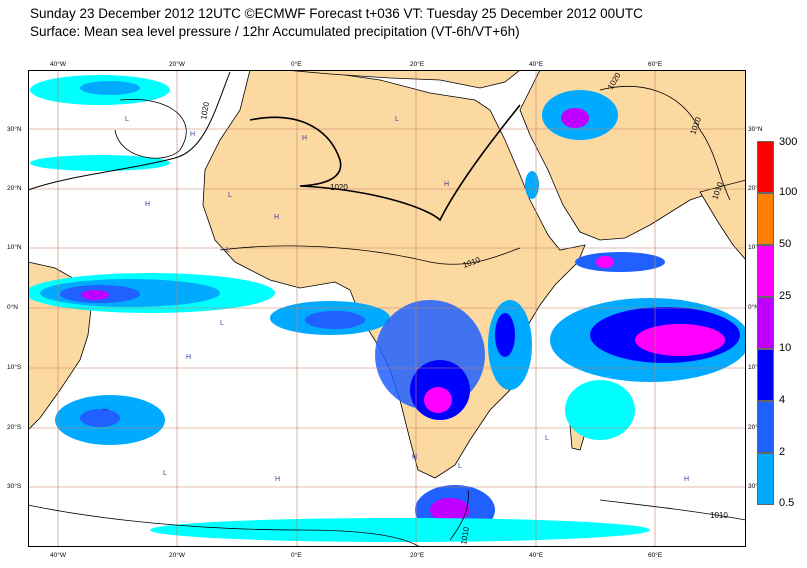 This screenshot has width=807, height=568. I want to click on lat-label-20s-right: 20°S, so click(755, 427).